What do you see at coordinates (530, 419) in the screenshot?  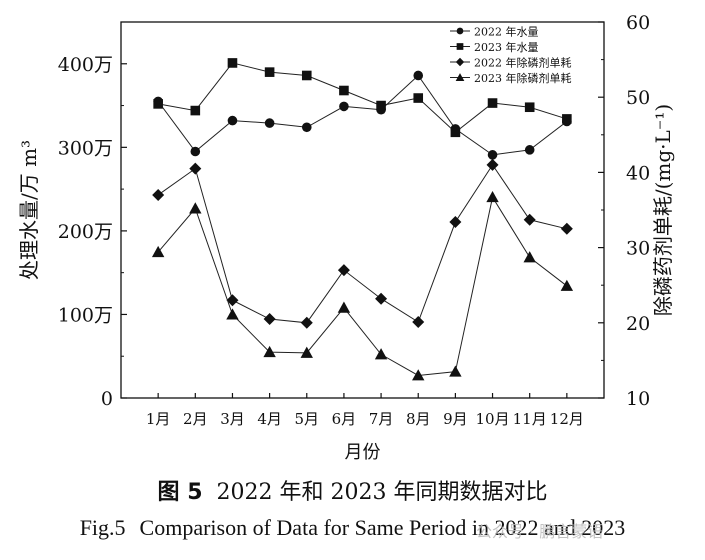 I see `x-tick-label: 11月` at bounding box center [530, 419].